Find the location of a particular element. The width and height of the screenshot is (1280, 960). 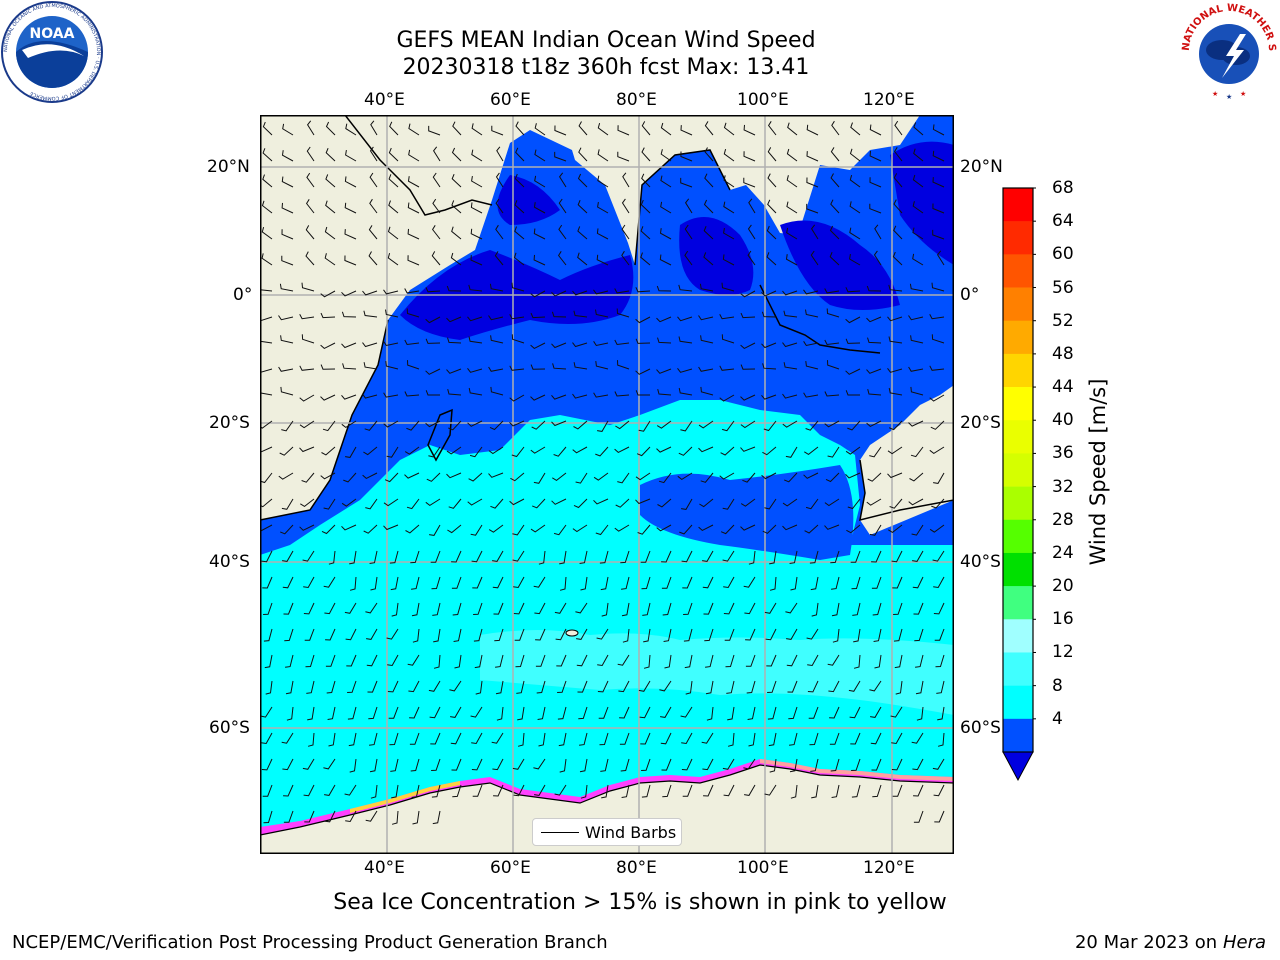

lat-tick-right: 20°S is located at coordinates (980, 423).